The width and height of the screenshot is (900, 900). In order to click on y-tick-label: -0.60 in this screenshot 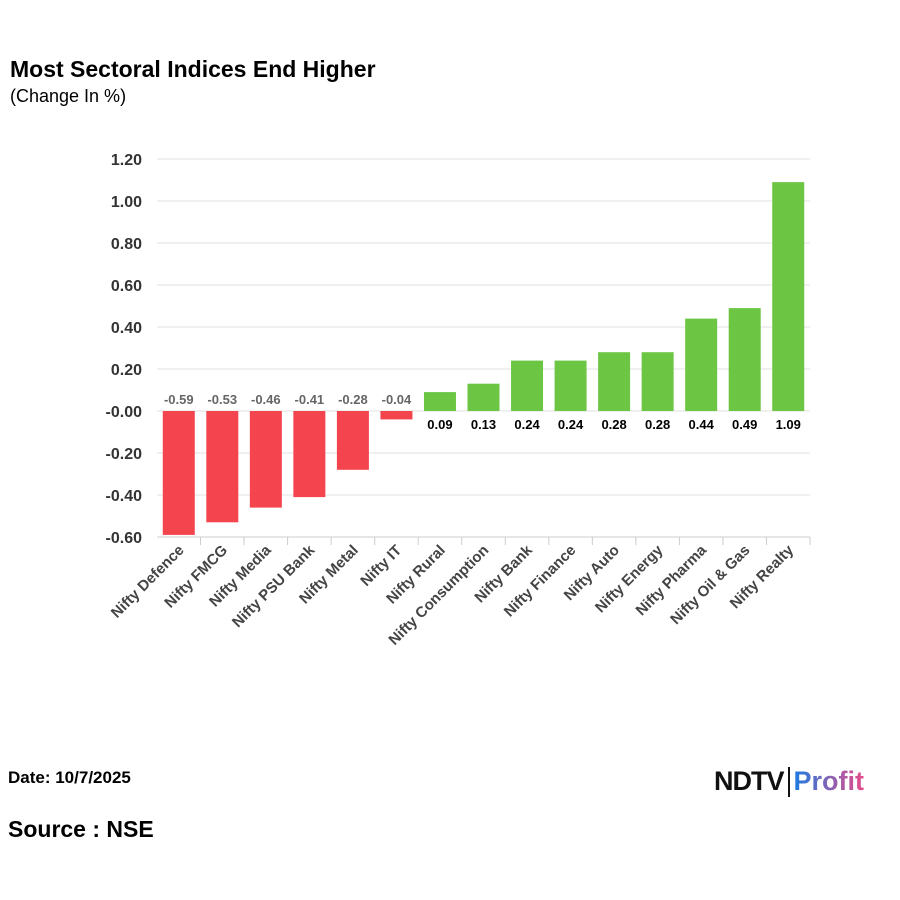, I will do `click(124, 538)`.